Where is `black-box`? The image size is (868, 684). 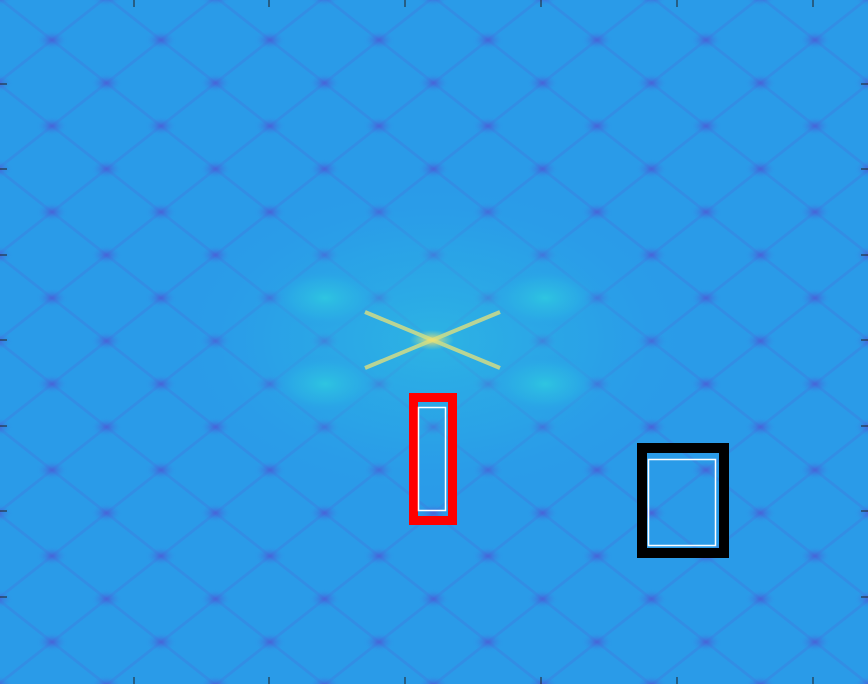
black-box is located at coordinates (683, 500).